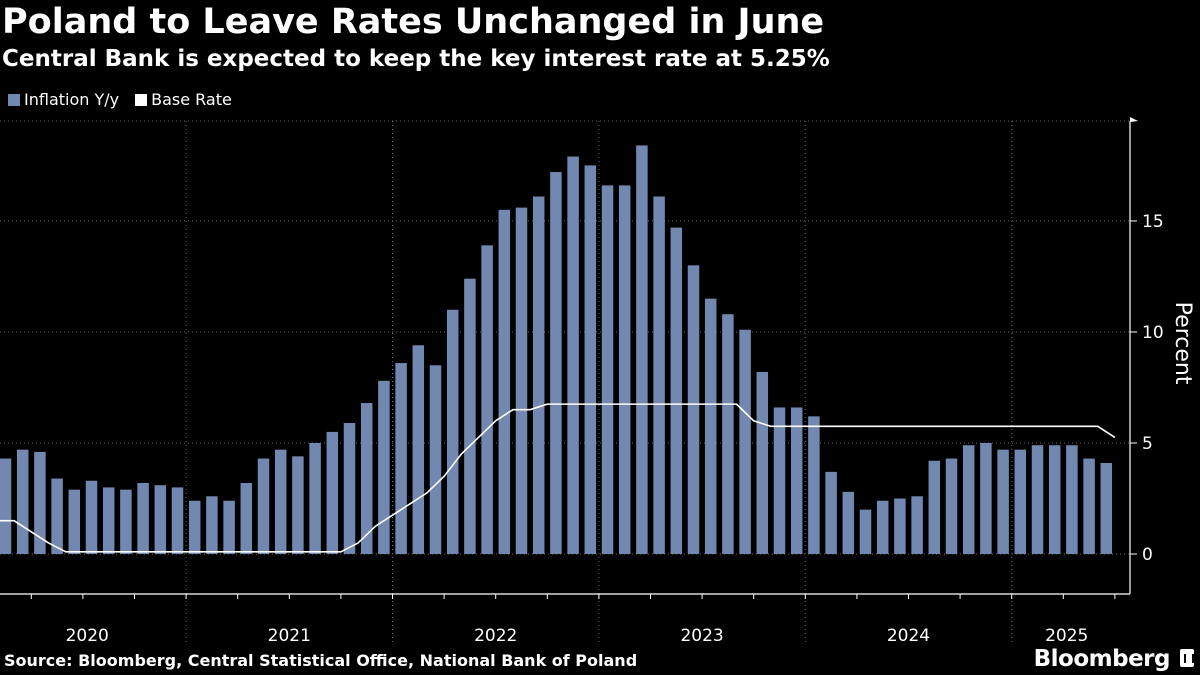  Describe the element at coordinates (191, 99) in the screenshot. I see `legend-label-base-rate: Base Rate` at that location.